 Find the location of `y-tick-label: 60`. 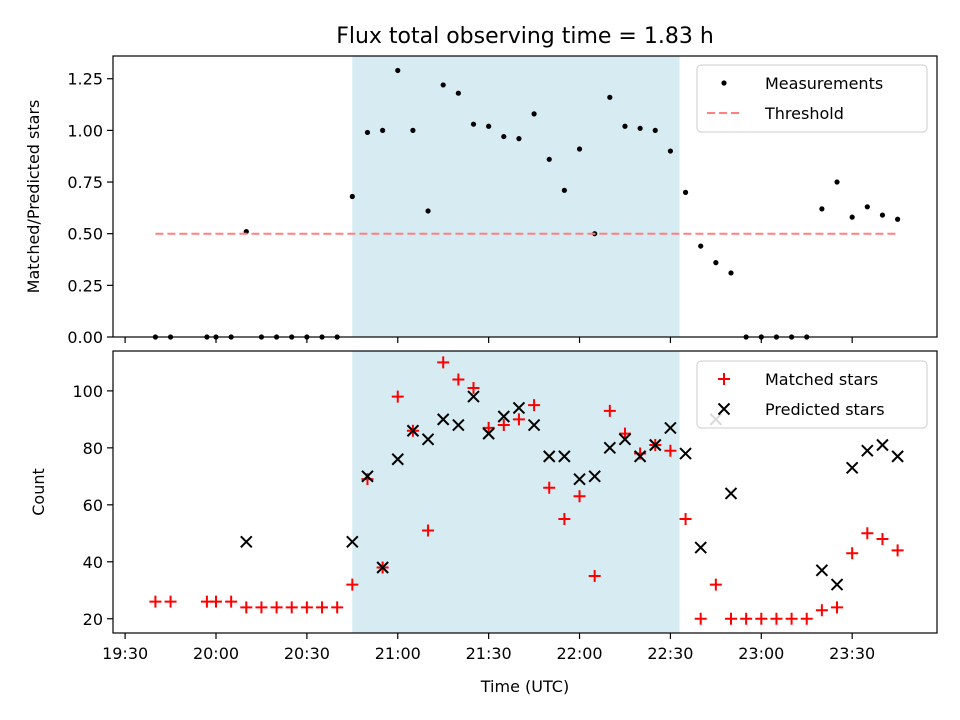

y-tick-label: 60 is located at coordinates (93, 505).